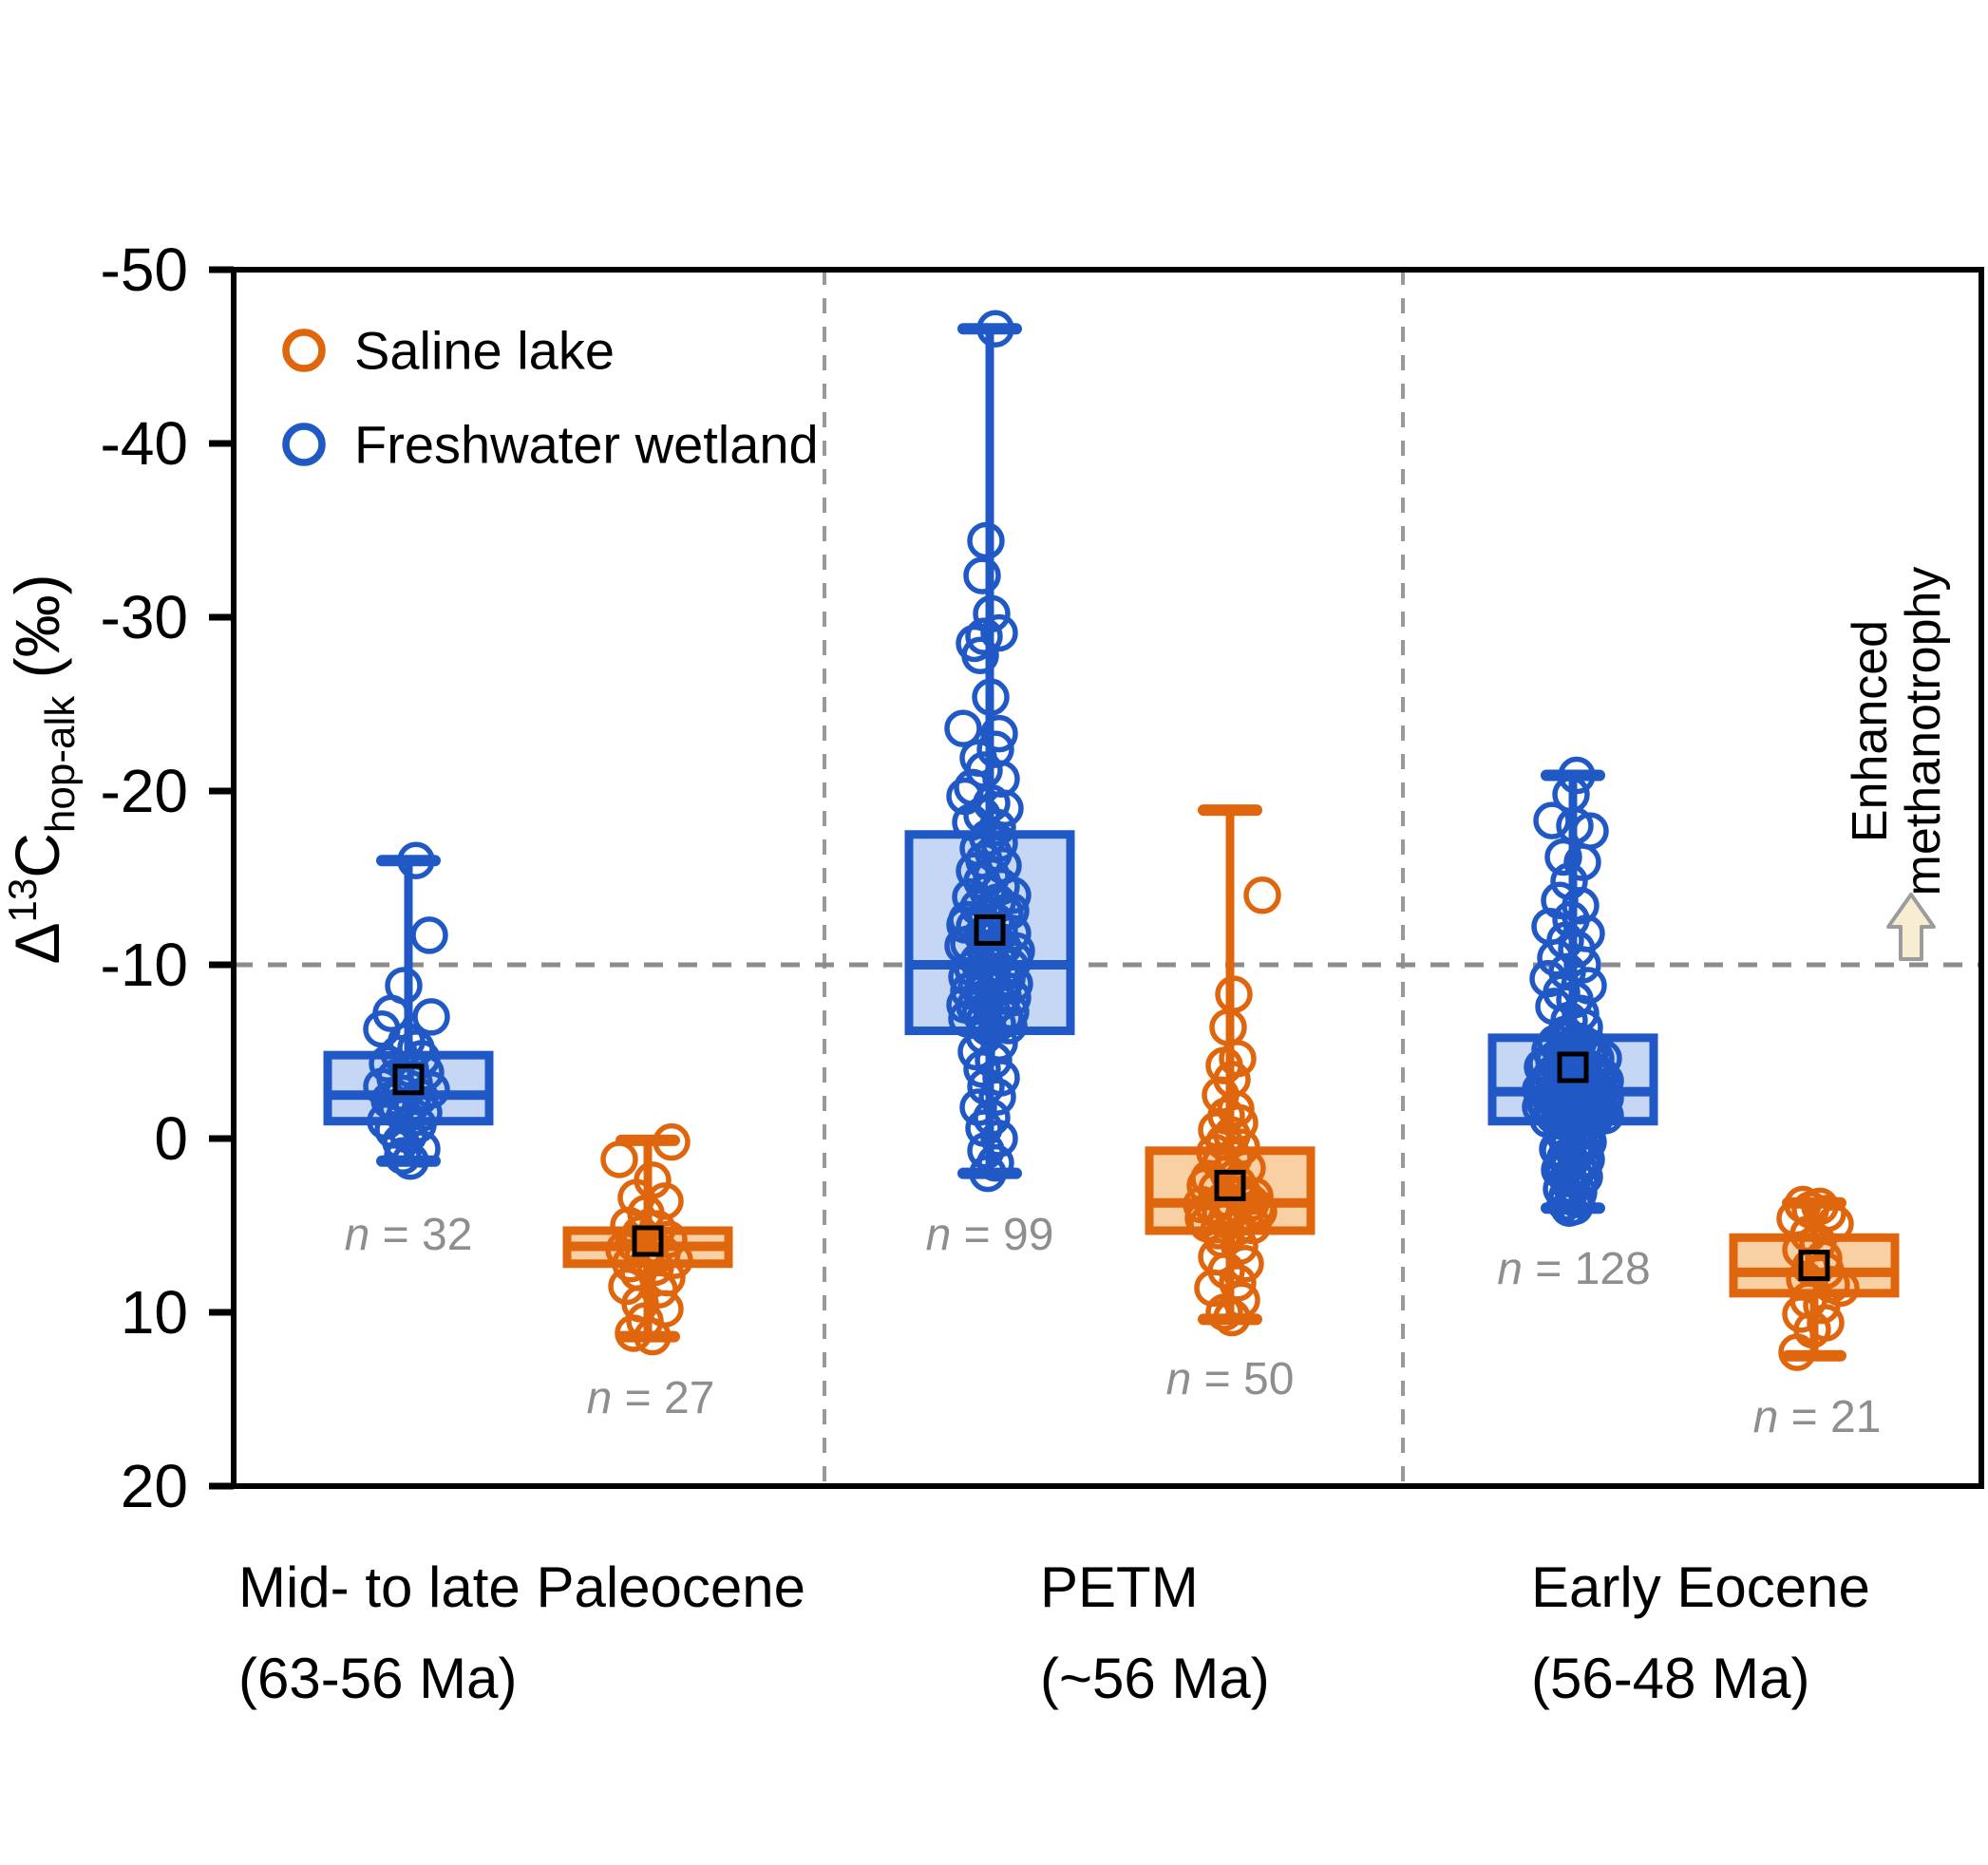 This screenshot has height=1865, width=1988. What do you see at coordinates (521, 1587) in the screenshot?
I see `x-group-label-1-line1: Mid- to late Paleocene` at bounding box center [521, 1587].